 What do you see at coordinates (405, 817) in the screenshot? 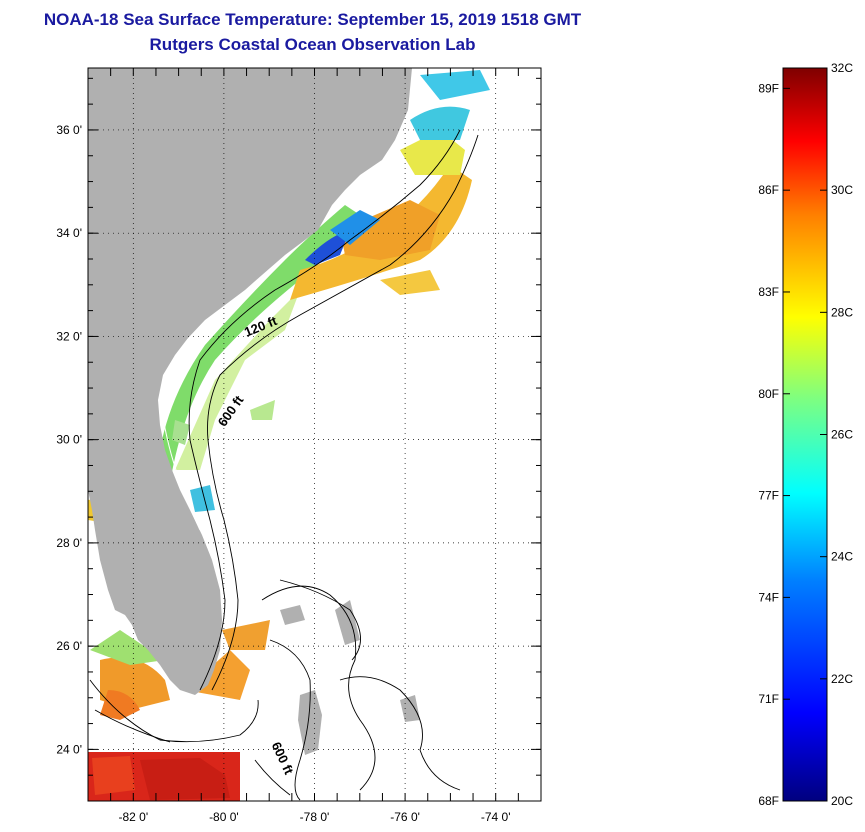
I see `lon-label: -76 0'` at bounding box center [405, 817].